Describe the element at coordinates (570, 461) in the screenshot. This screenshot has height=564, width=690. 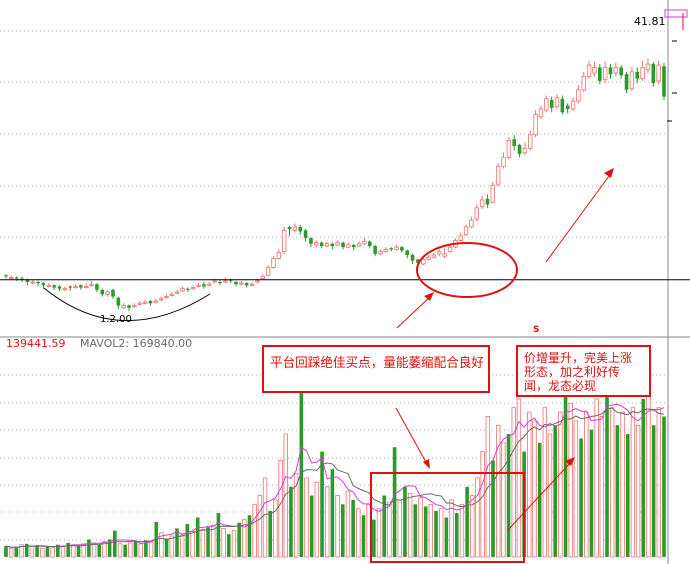
I see `volume-up-arrow-head` at that location.